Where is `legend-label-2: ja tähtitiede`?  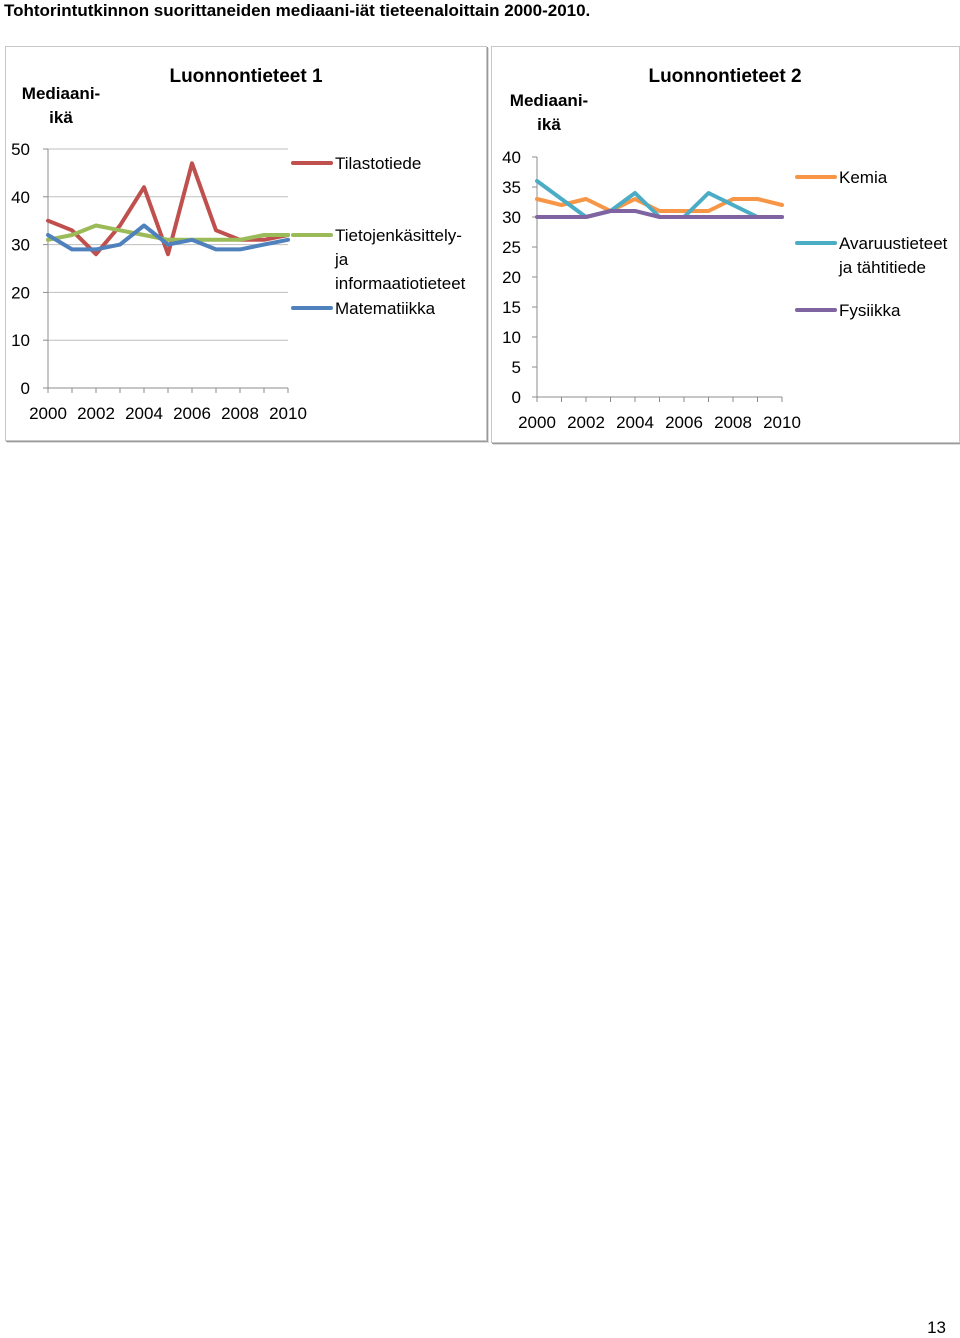 legend-label-2: ja tähtitiede is located at coordinates (882, 267).